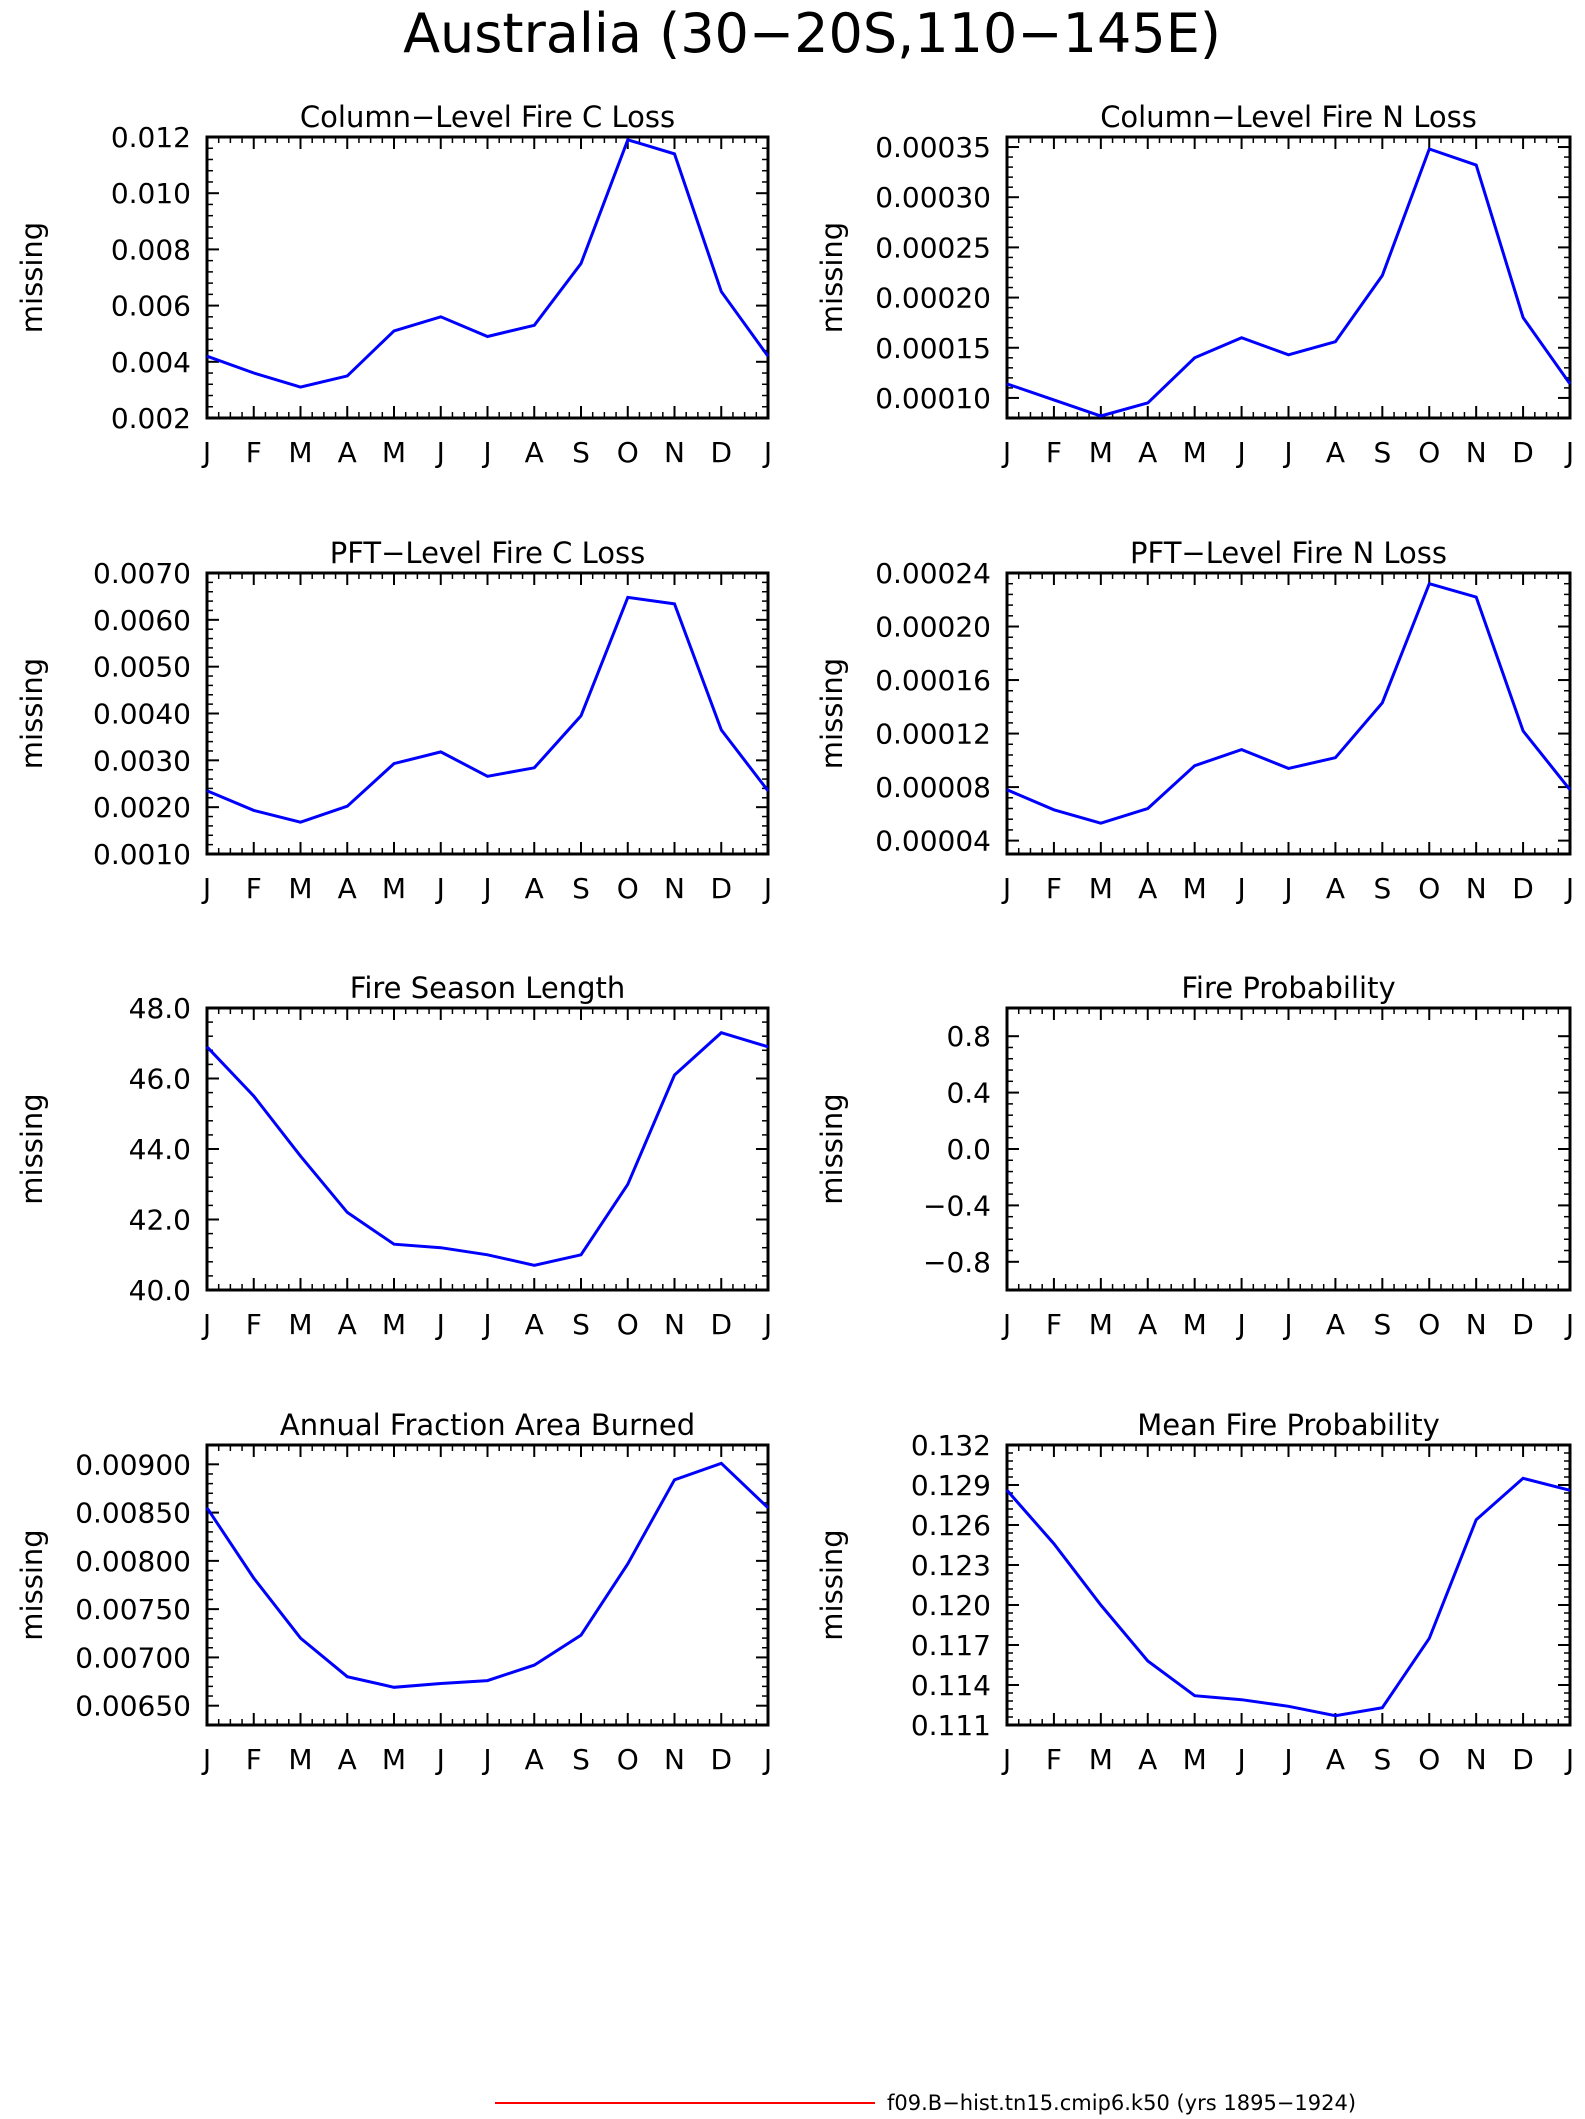 The height and width of the screenshot is (2119, 1585). What do you see at coordinates (160, 1149) in the screenshot?
I see `y-tick-label: 44.0` at bounding box center [160, 1149].